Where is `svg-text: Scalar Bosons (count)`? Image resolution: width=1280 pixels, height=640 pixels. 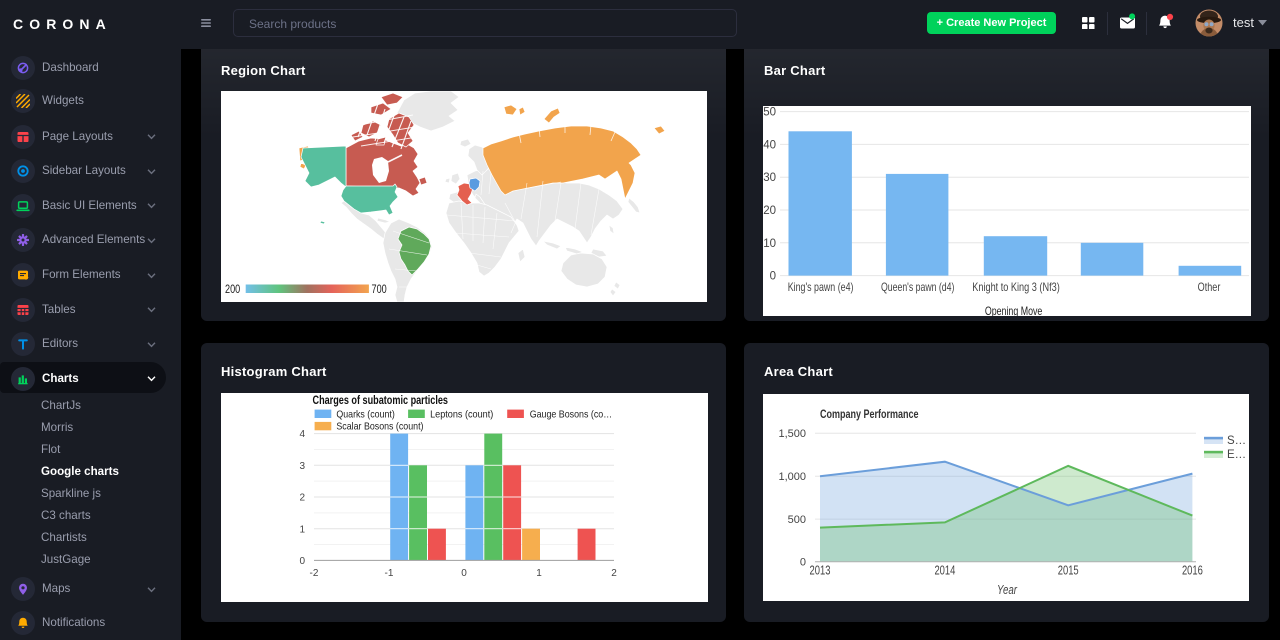
svg-text: Scalar Bosons (count) is located at coordinates (379, 427).